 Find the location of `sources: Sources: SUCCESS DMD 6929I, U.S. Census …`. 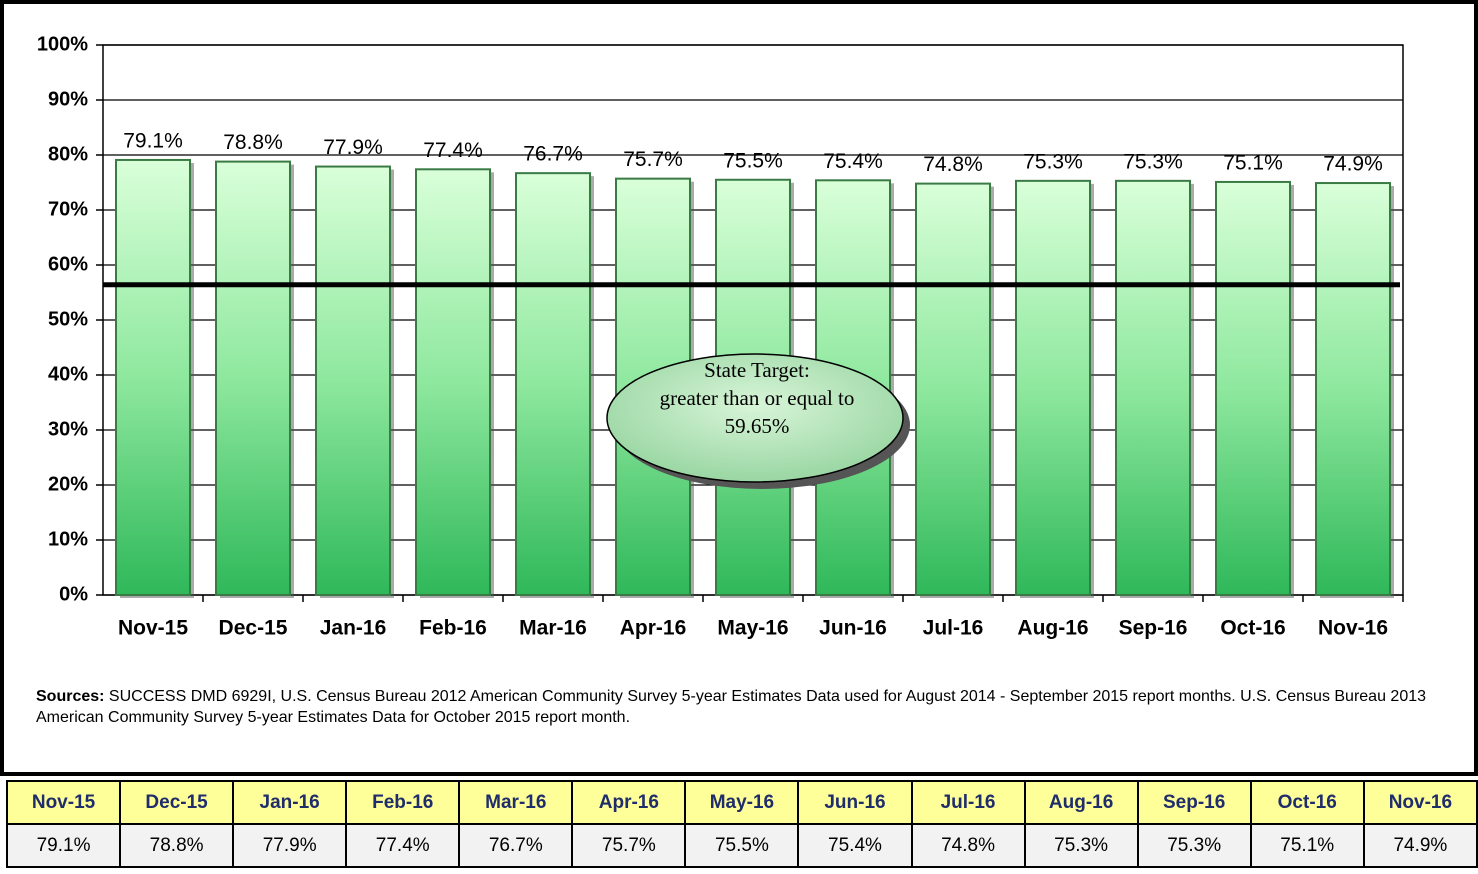

sources: Sources: SUCCESS DMD 6929I, U.S. Census … is located at coordinates (746, 707).